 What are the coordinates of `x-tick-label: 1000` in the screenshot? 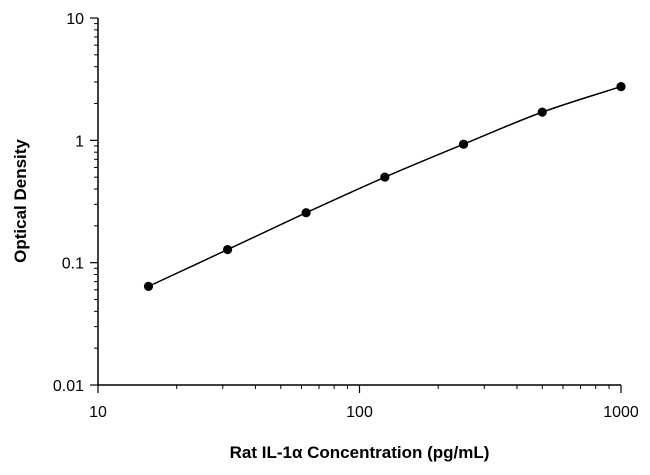 It's located at (621, 412).